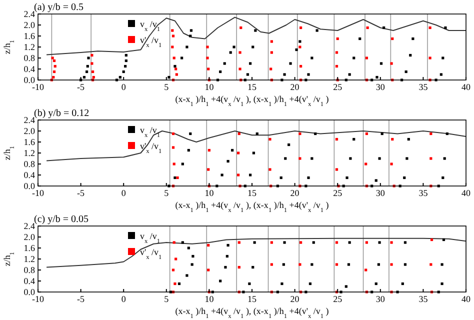 This screenshot has height=320, width=474. Describe the element at coordinates (61, 219) in the screenshot. I see `chart-title: (c) y/b = 0.05` at that location.